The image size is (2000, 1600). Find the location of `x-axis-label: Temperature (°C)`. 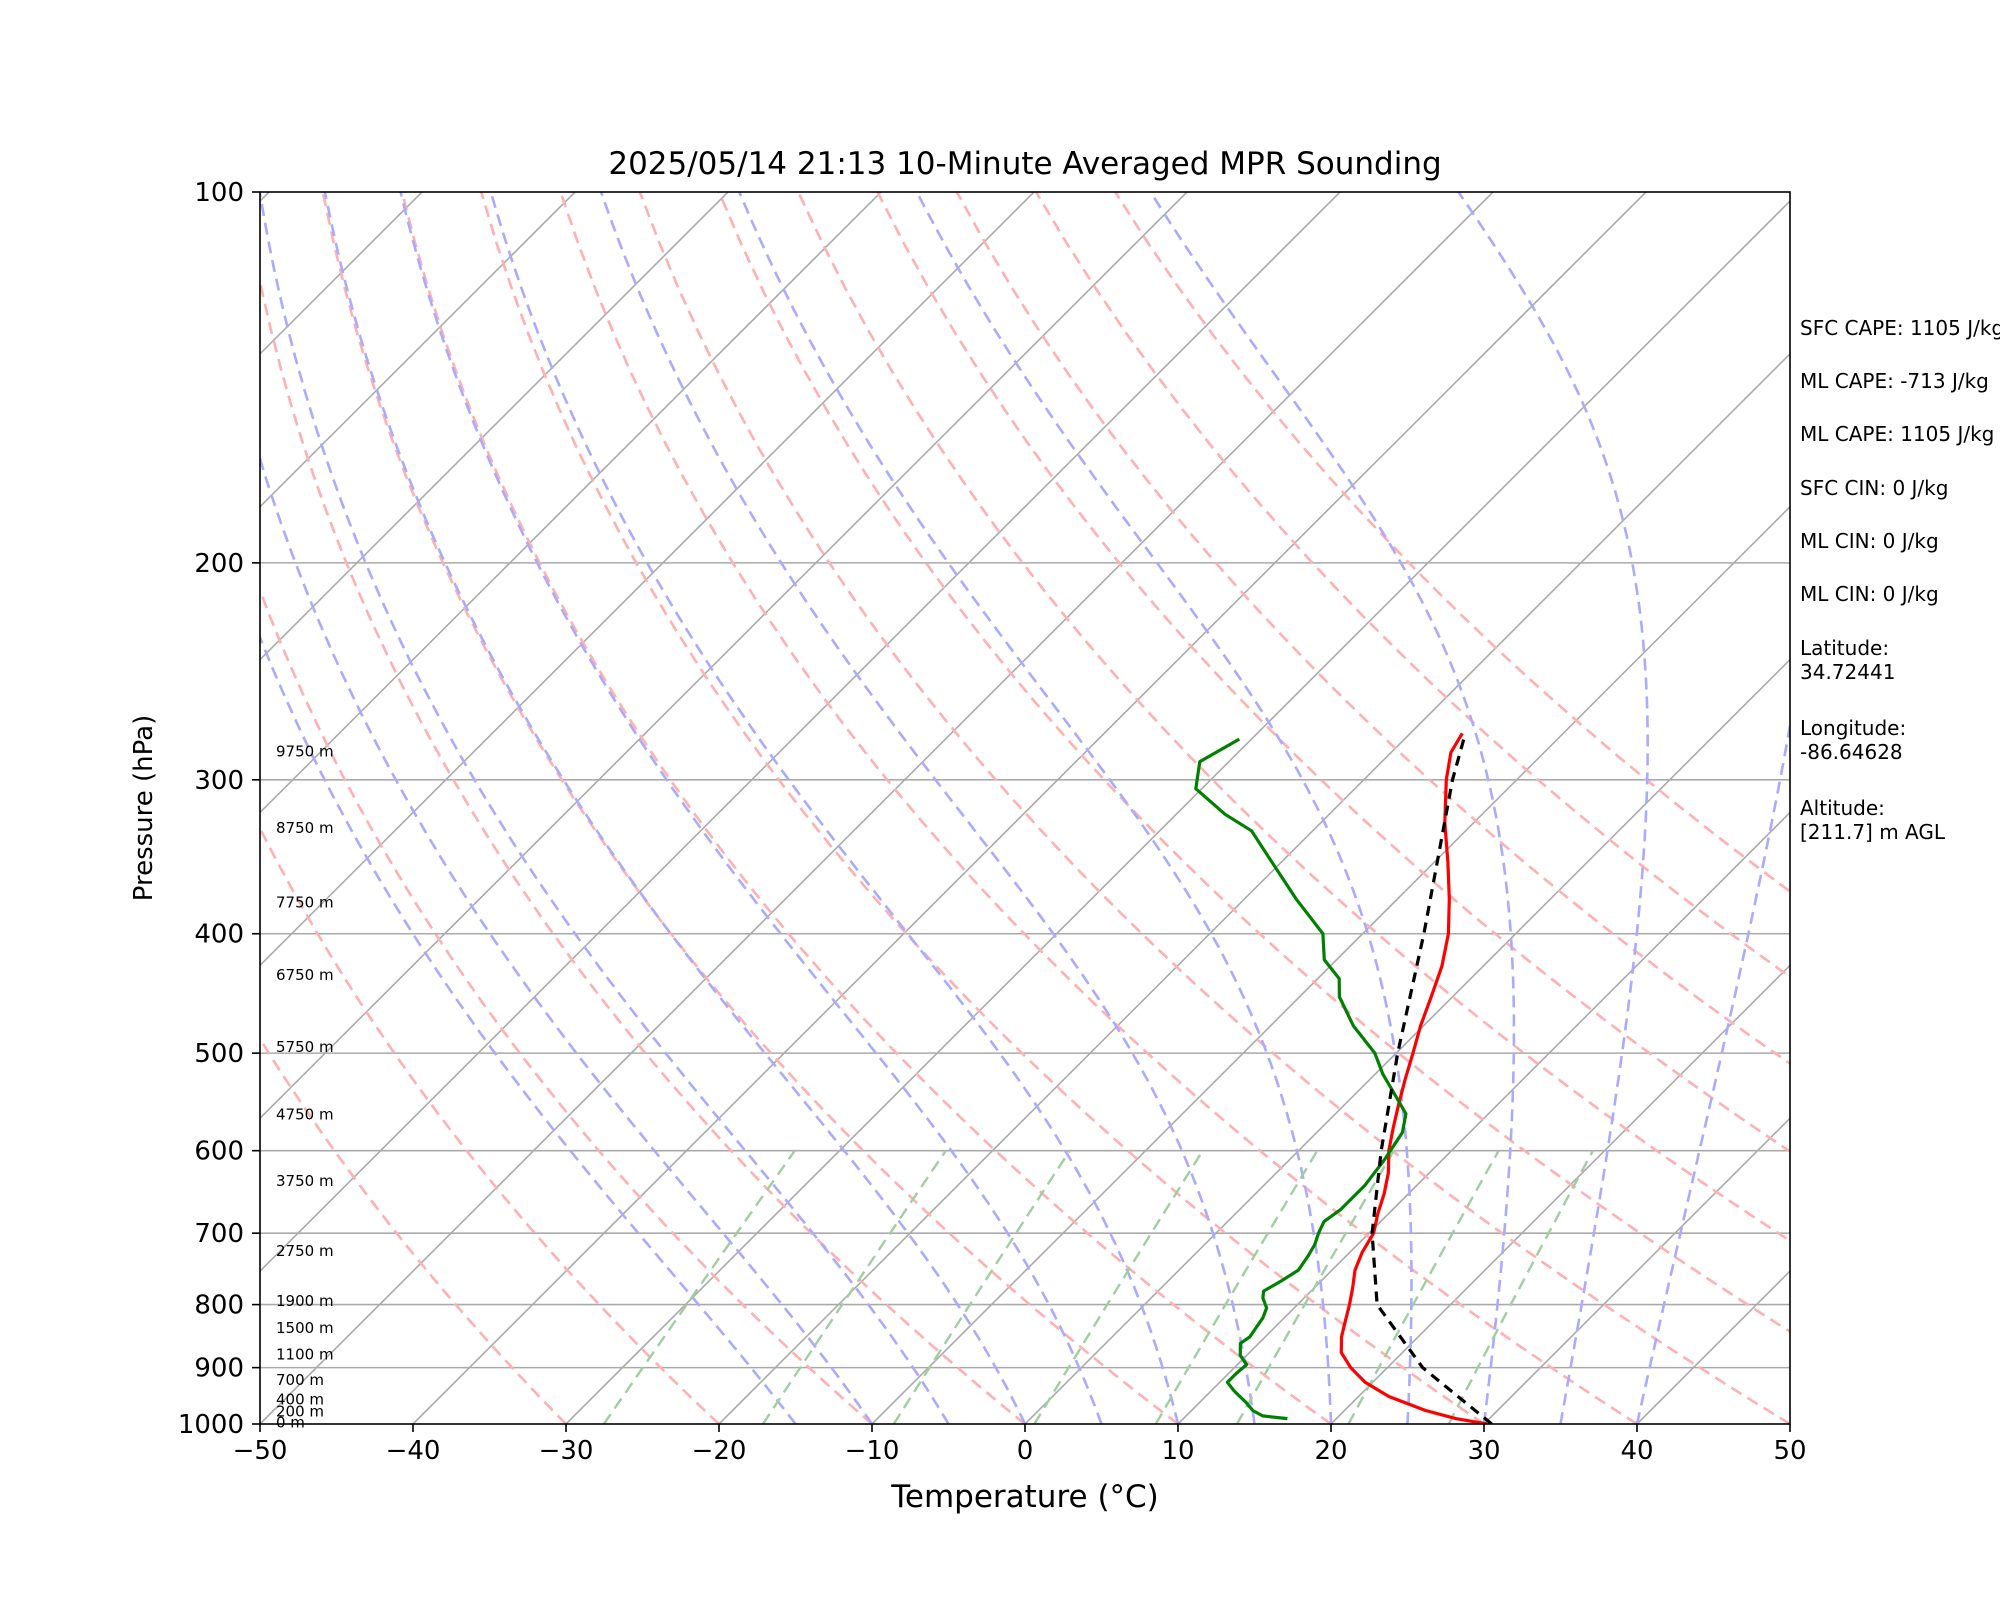

x-axis-label: Temperature (°C) is located at coordinates (1024, 1497).